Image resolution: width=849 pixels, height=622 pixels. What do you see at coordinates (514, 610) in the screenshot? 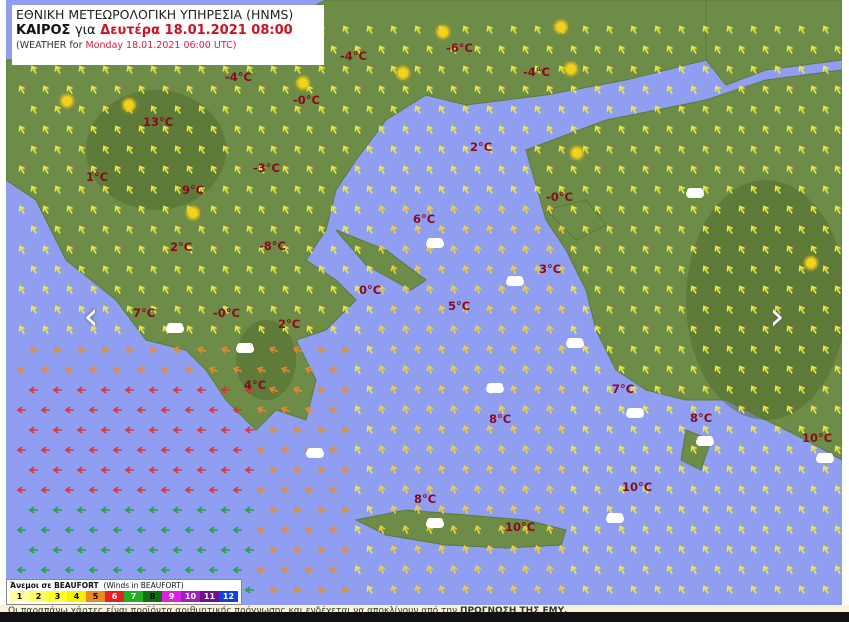
I see `disclaimer-link: ΠΡΟΓΝΩΣΗ ΤΗΣ ΕΜΥ.` at bounding box center [514, 610].